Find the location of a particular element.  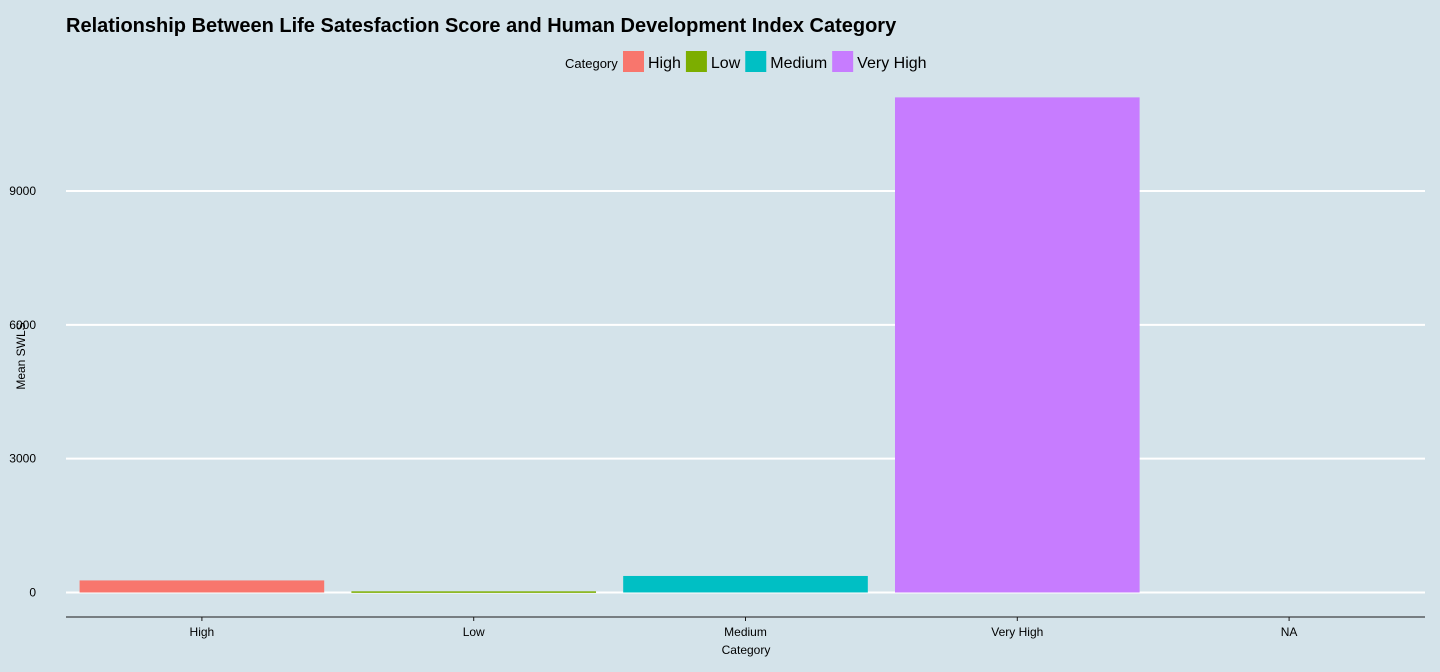

y-axis-title: Mean SWLS is located at coordinates (21, 355).